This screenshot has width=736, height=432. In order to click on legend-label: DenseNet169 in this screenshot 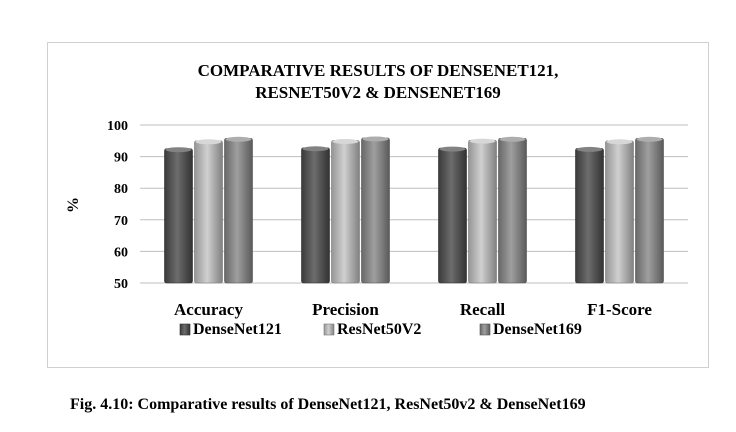, I will do `click(537, 329)`.